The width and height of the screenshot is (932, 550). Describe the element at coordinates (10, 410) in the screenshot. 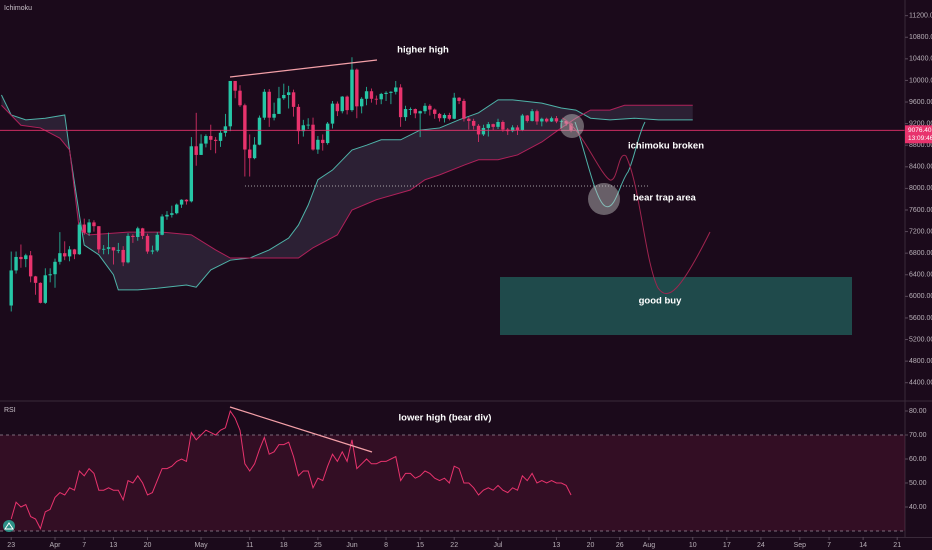

I see `rsi-title: RSI` at that location.